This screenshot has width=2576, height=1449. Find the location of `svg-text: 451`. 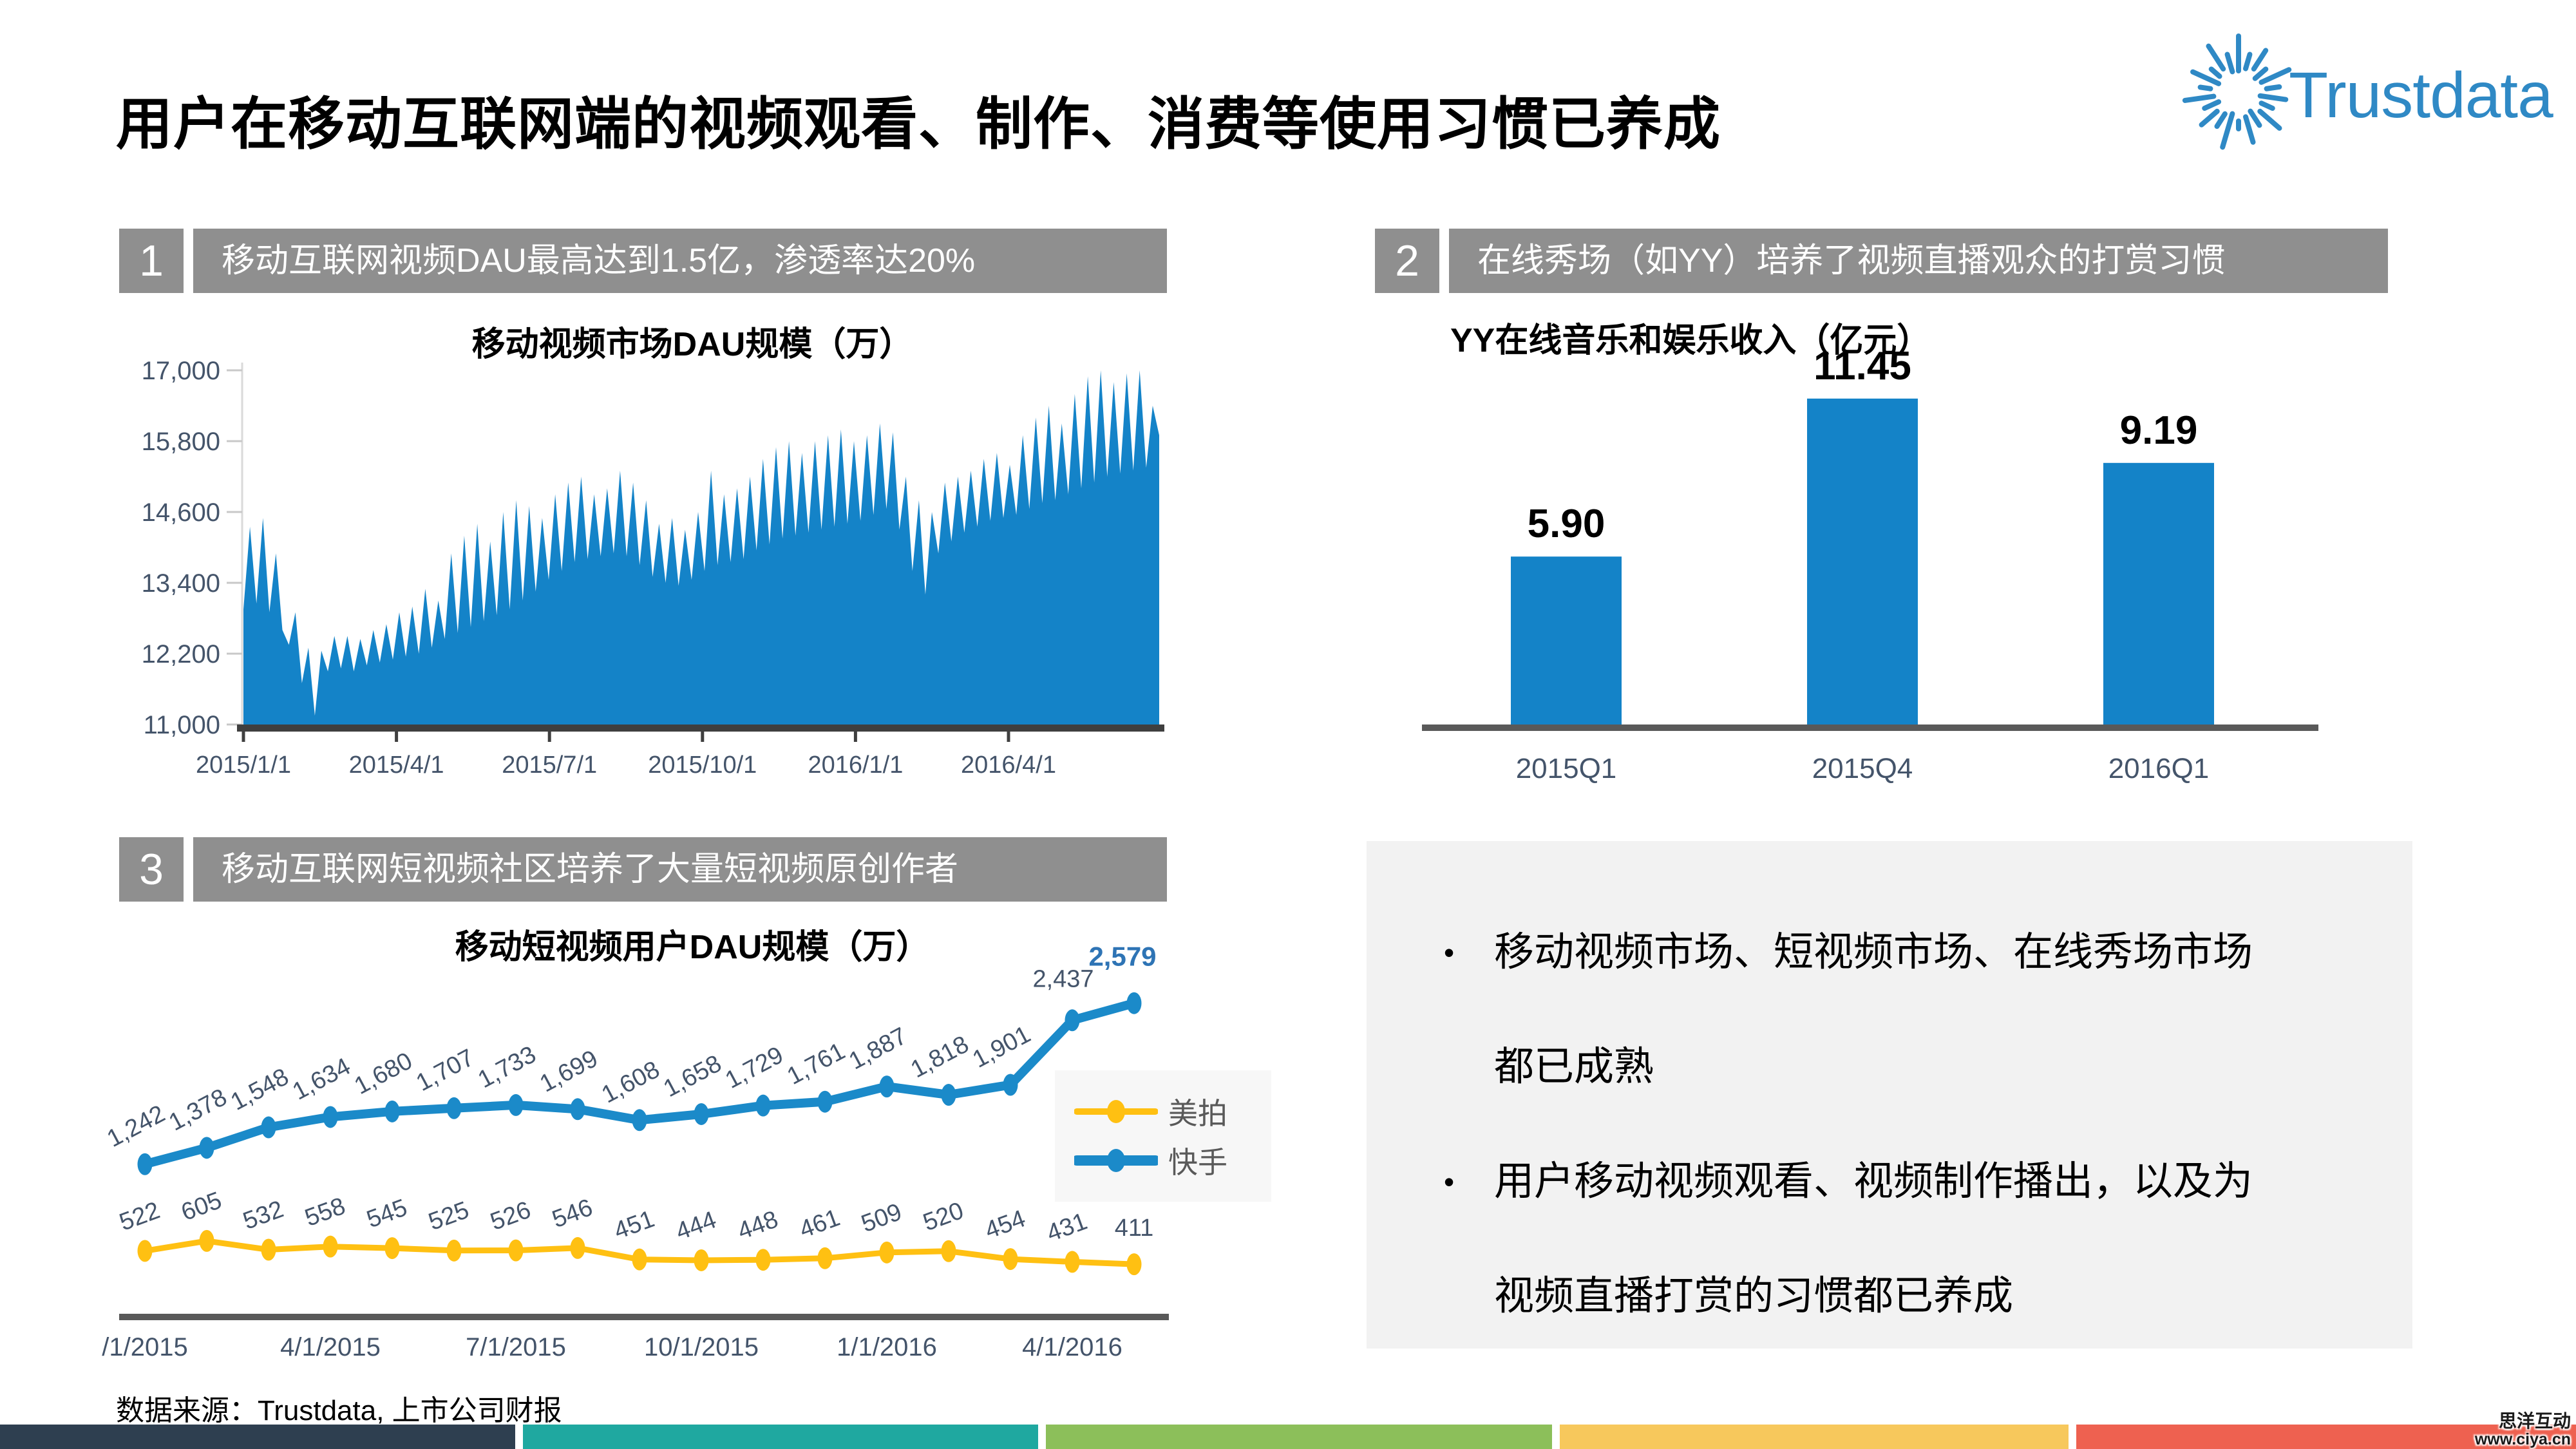

svg-text: 451 is located at coordinates (635, 1225).